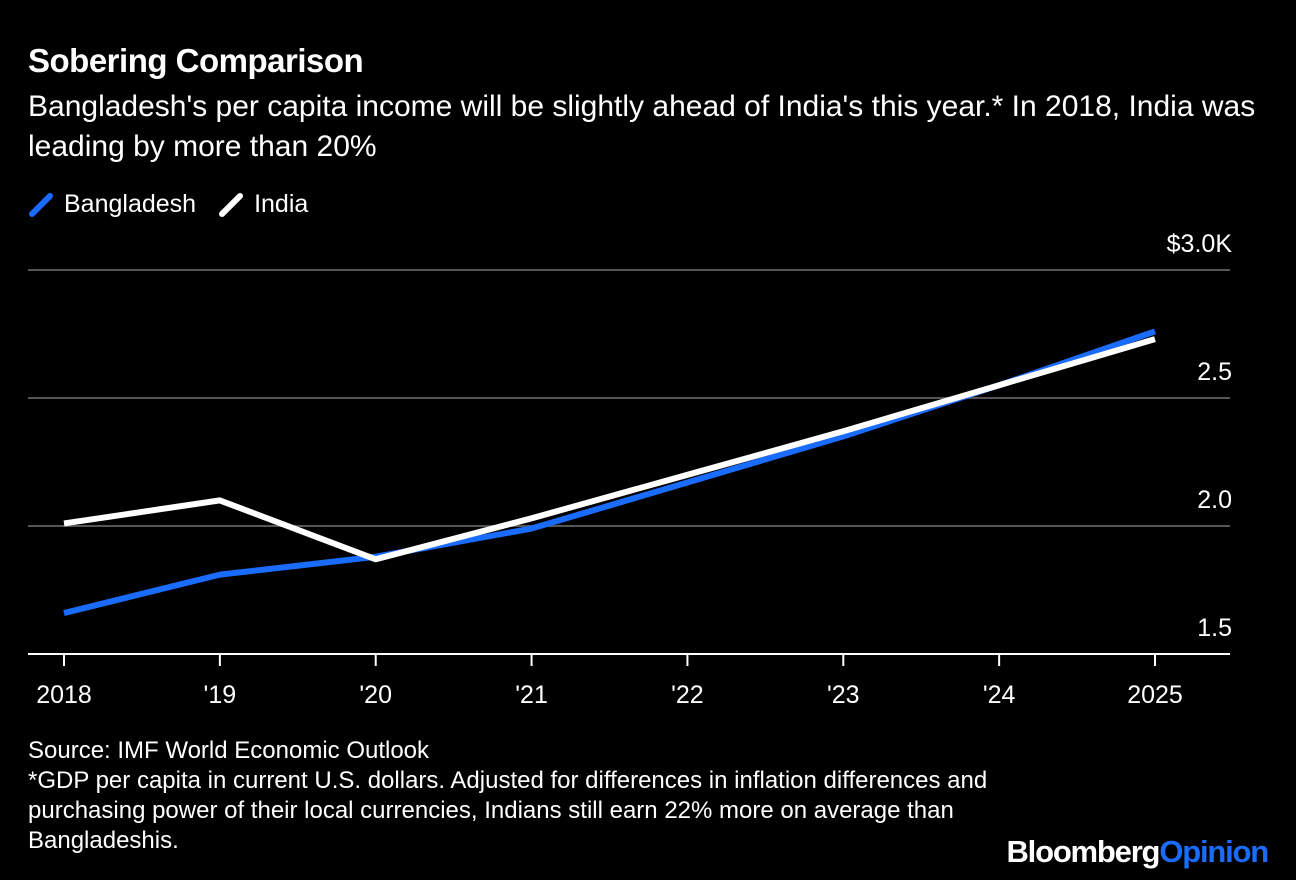 This screenshot has width=1296, height=880. What do you see at coordinates (1155, 695) in the screenshot?
I see `x-tick-label: 2025` at bounding box center [1155, 695].